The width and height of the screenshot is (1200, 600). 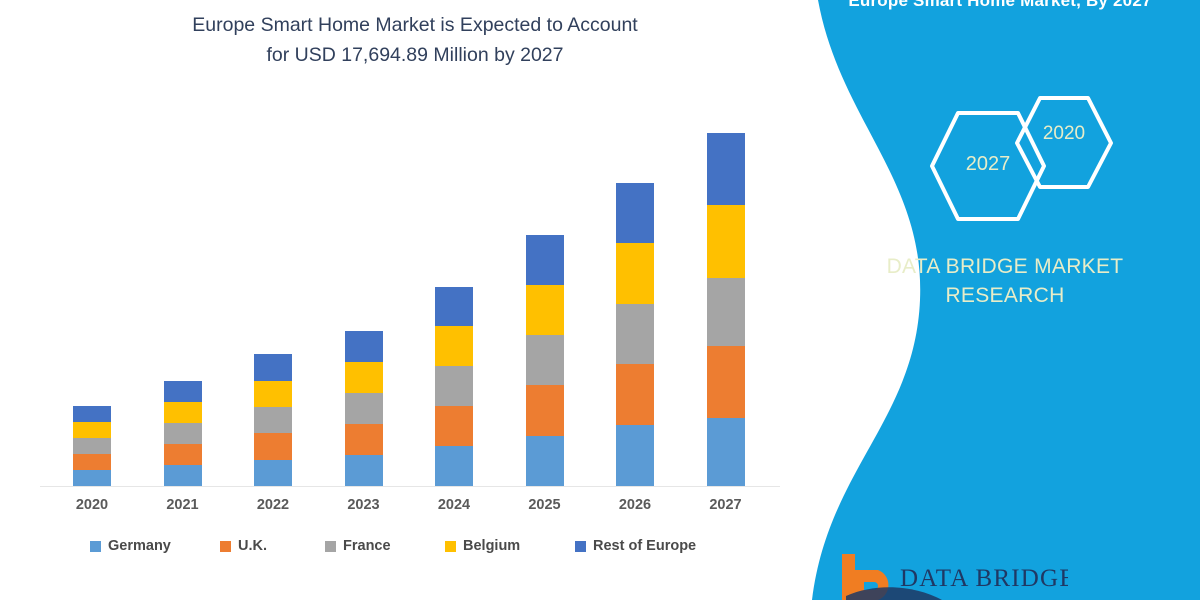 What do you see at coordinates (544, 505) in the screenshot?
I see `x-axis-label-2025: 2025` at bounding box center [544, 505].